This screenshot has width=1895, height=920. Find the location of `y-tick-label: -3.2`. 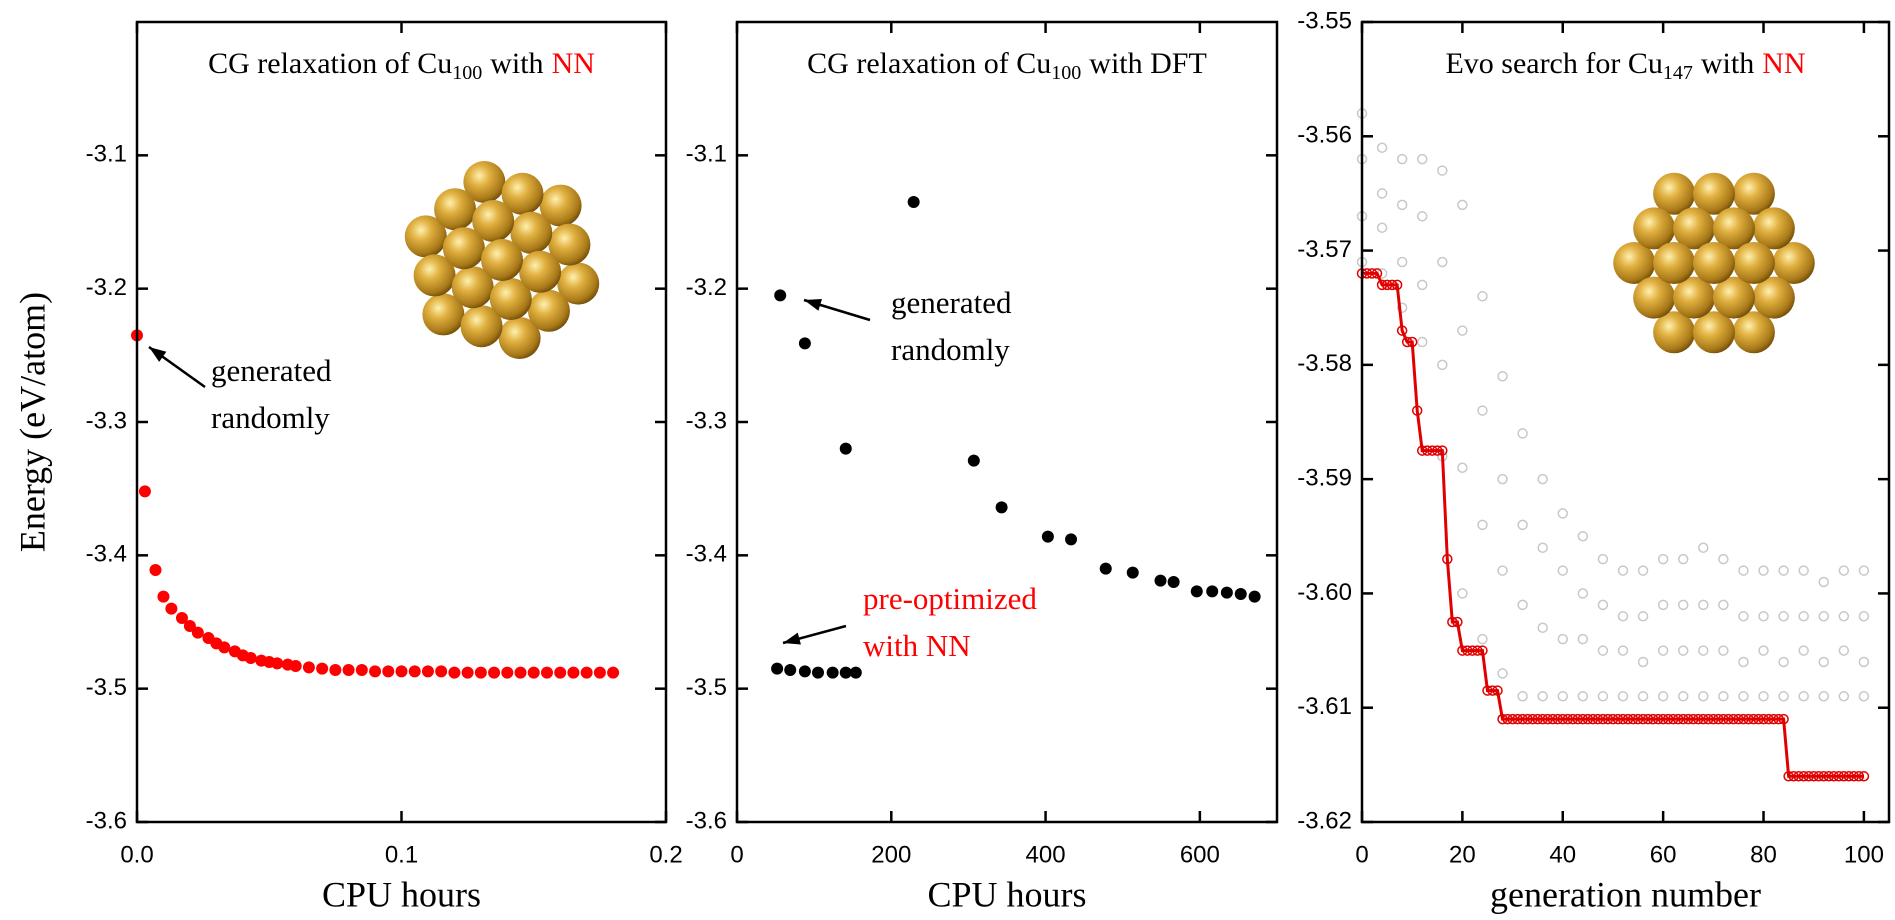

y-tick-label: -3.2 is located at coordinates (106, 287).